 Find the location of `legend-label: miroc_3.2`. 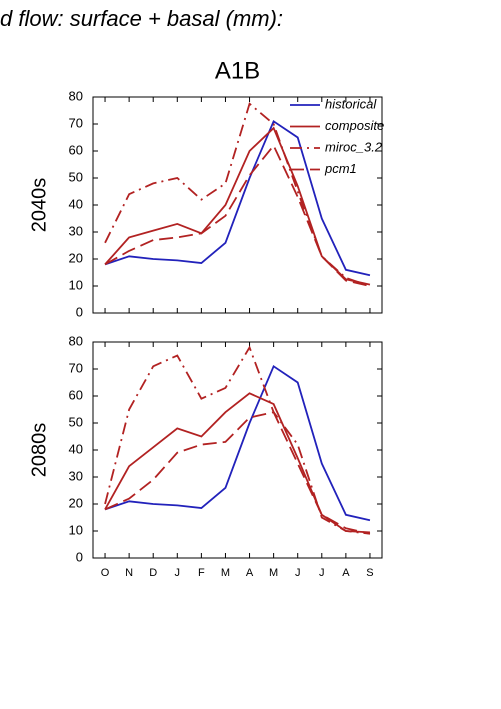

legend-label: miroc_3.2 is located at coordinates (354, 146).